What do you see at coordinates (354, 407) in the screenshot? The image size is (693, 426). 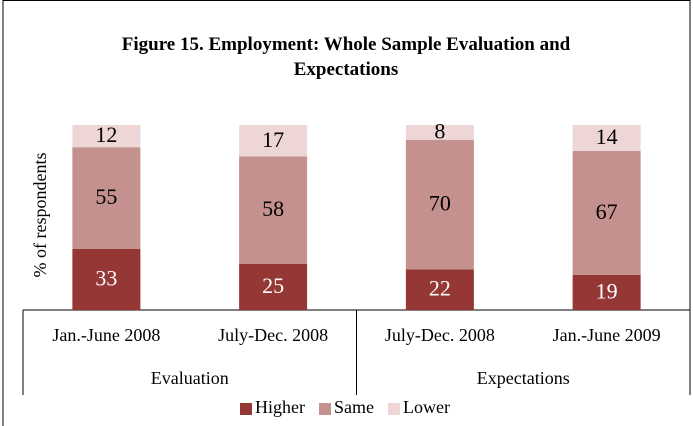 I see `legend-label: Same` at bounding box center [354, 407].